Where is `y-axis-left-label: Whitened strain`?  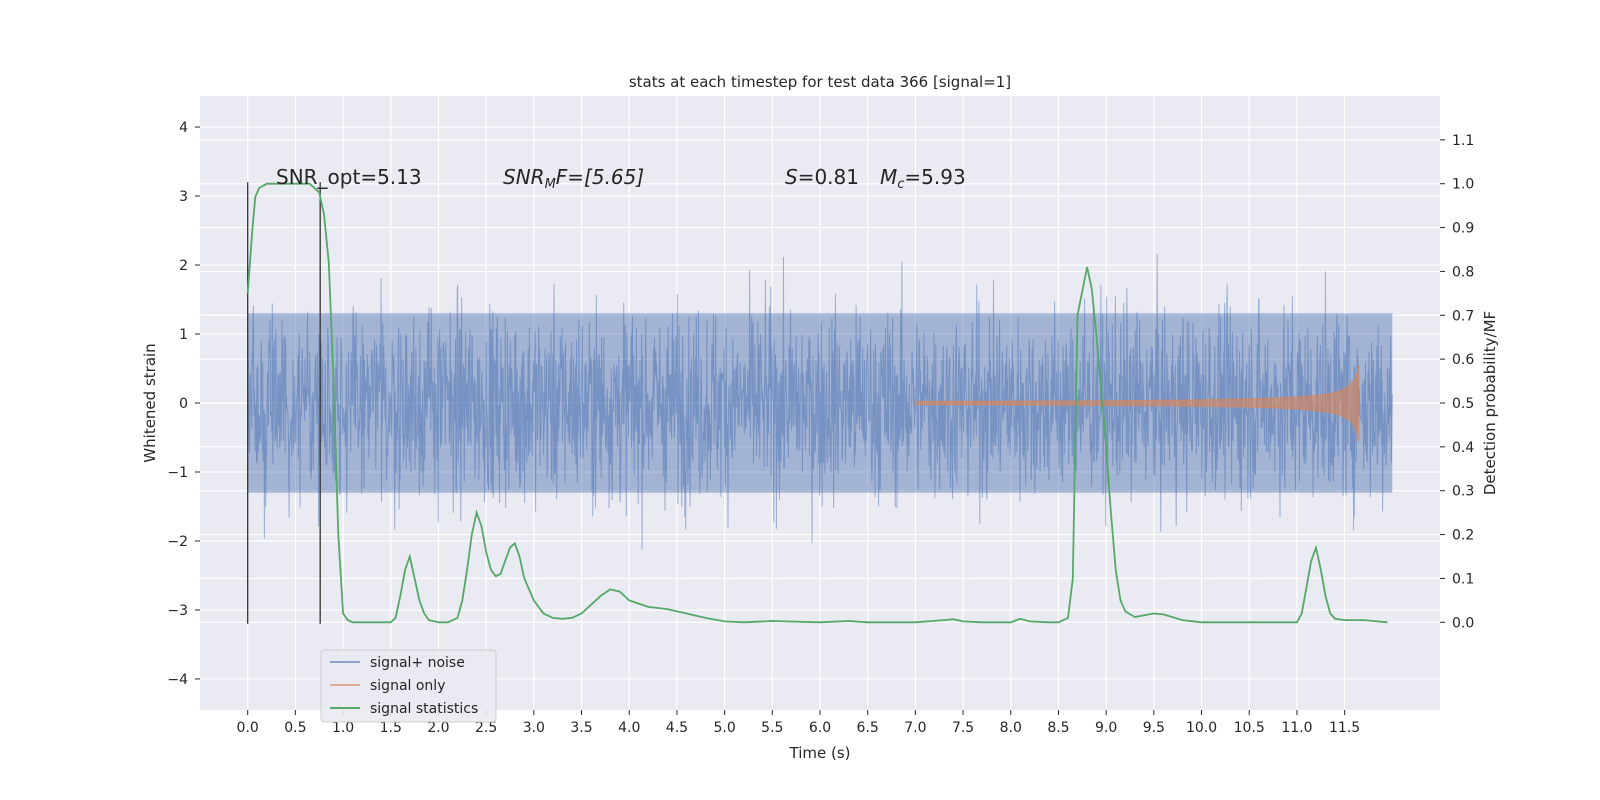 y-axis-left-label: Whitened strain is located at coordinates (150, 402).